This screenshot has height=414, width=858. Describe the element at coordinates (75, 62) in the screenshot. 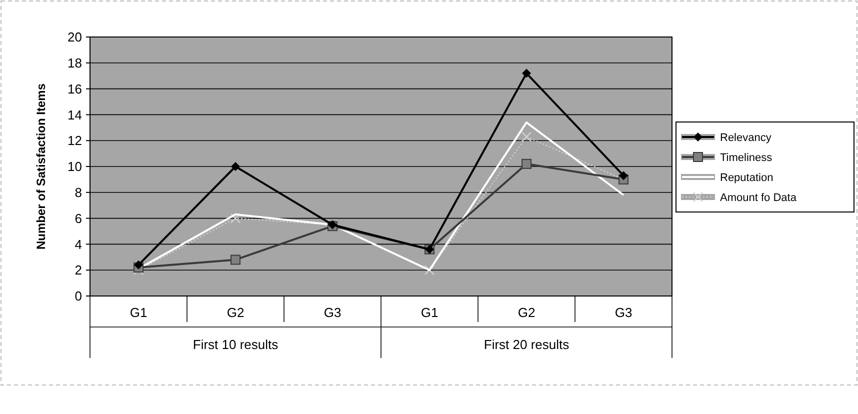

I see `y-tick-label: 18` at that location.